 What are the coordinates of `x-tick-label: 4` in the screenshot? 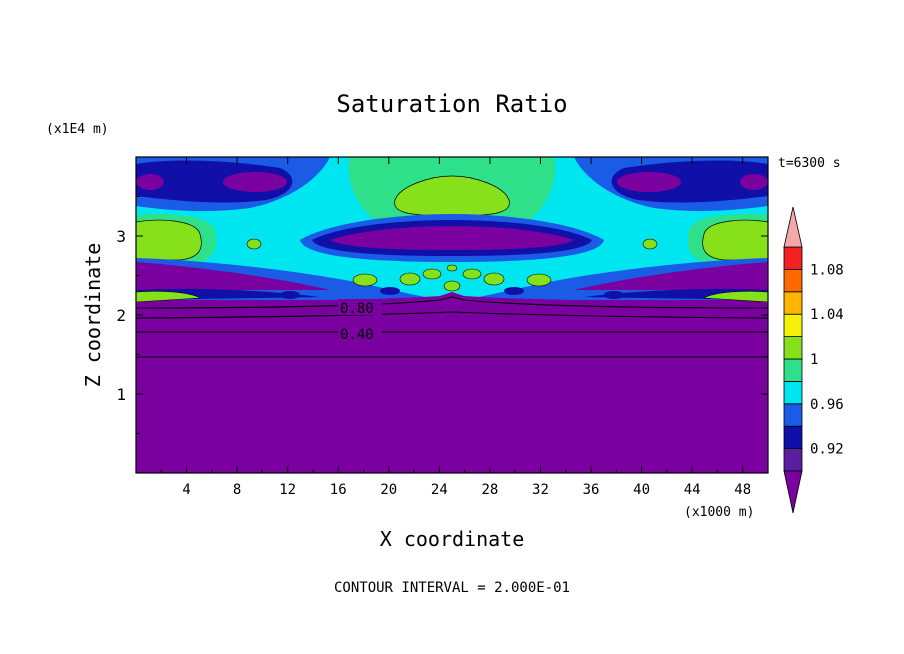 It's located at (186, 490).